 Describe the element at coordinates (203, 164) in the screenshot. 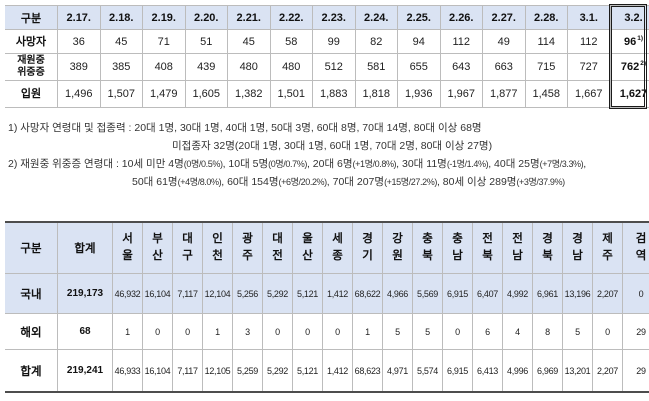

I see `footnote-detail: (0명/0.5%)` at that location.